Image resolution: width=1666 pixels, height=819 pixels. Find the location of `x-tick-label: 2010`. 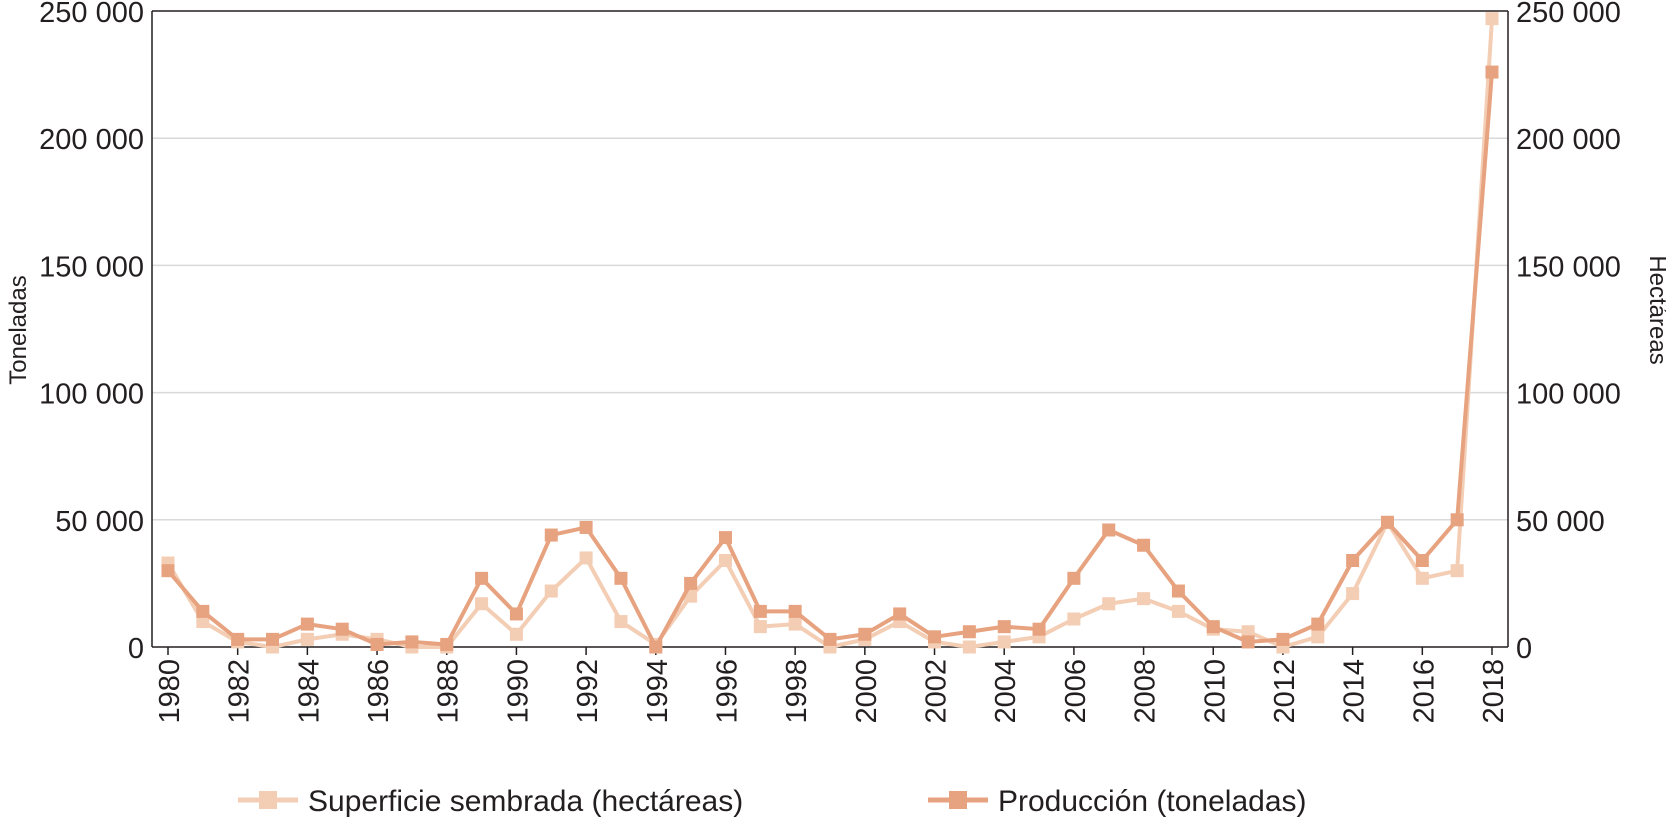

x-tick-label: 2010 is located at coordinates (1215, 691).